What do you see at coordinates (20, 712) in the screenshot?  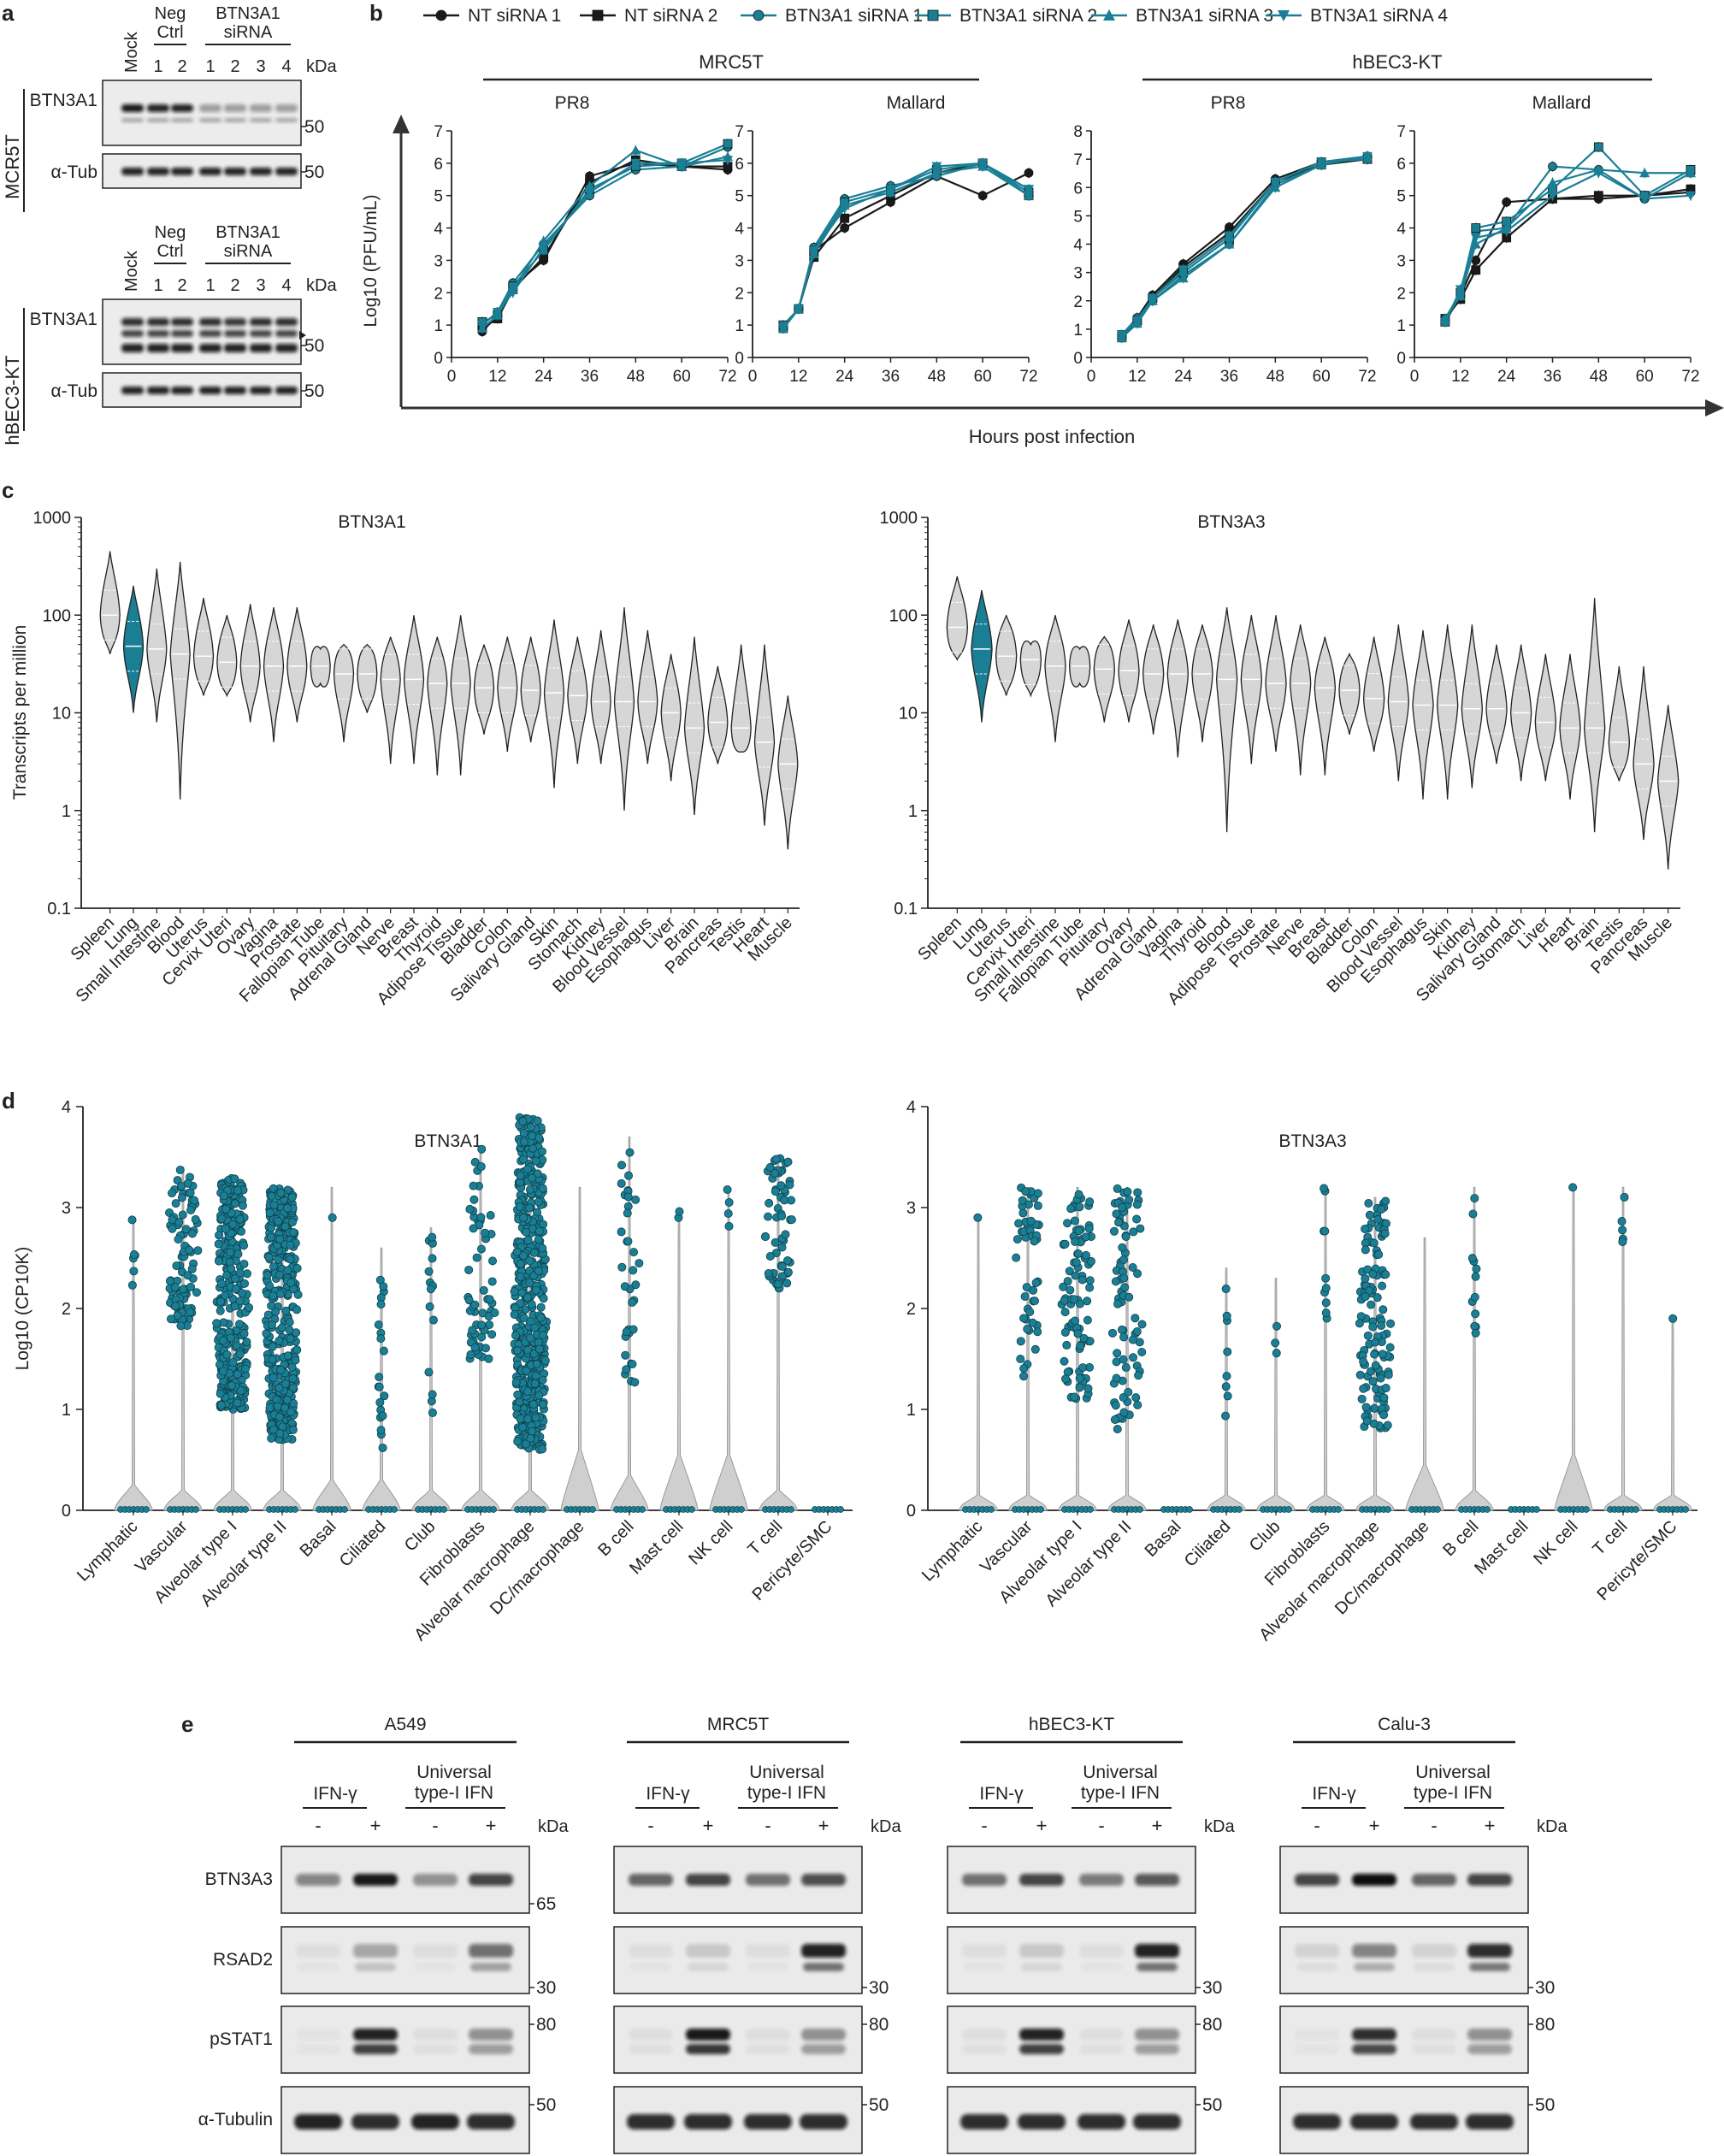 I see `y-axis-title: Transcripts per million` at bounding box center [20, 712].